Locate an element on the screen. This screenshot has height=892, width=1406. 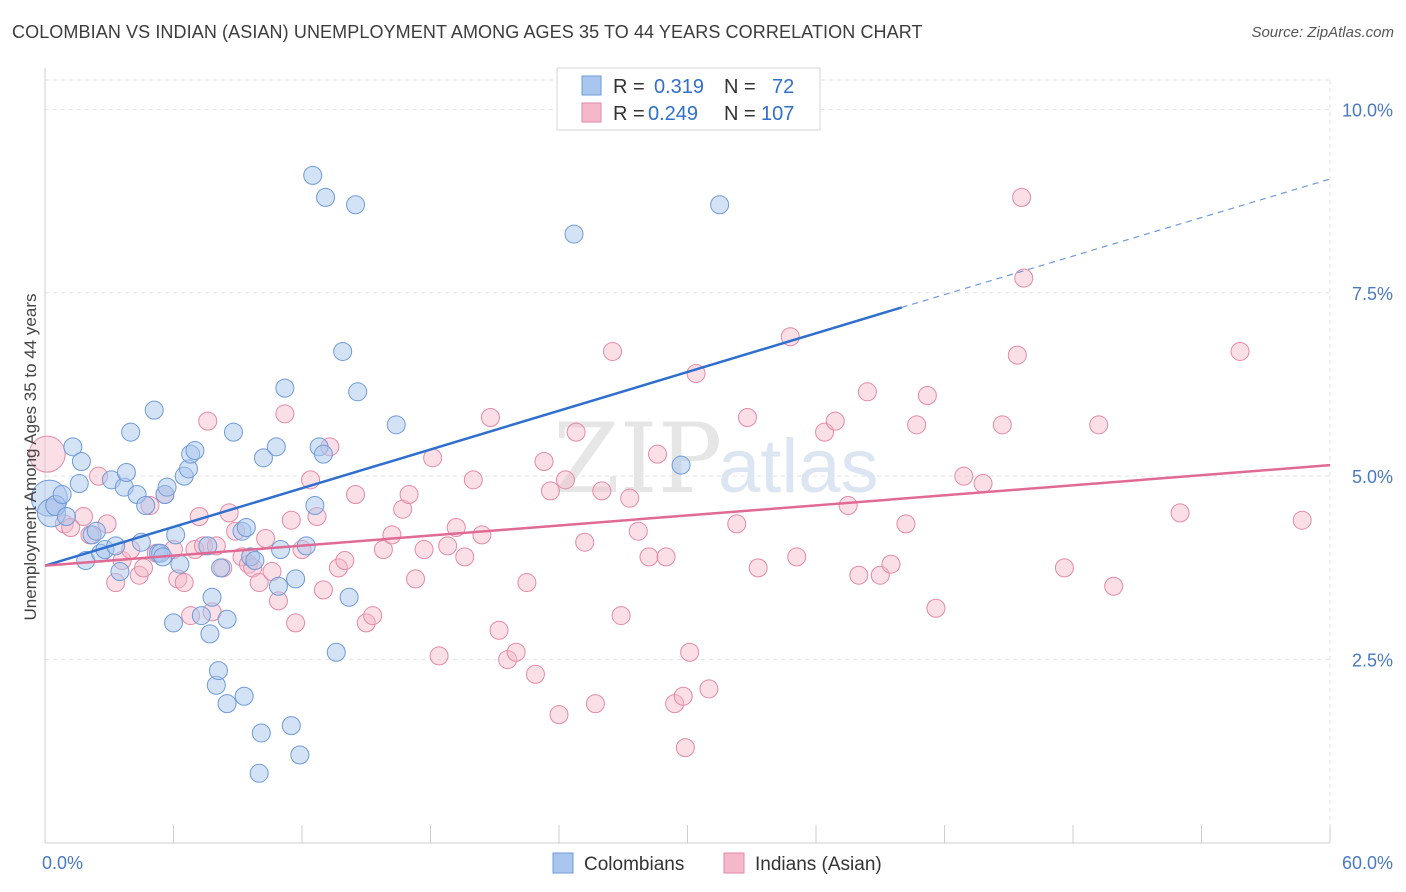
legend-series: Colombians Indians (Asian) is located at coordinates (717, 863).